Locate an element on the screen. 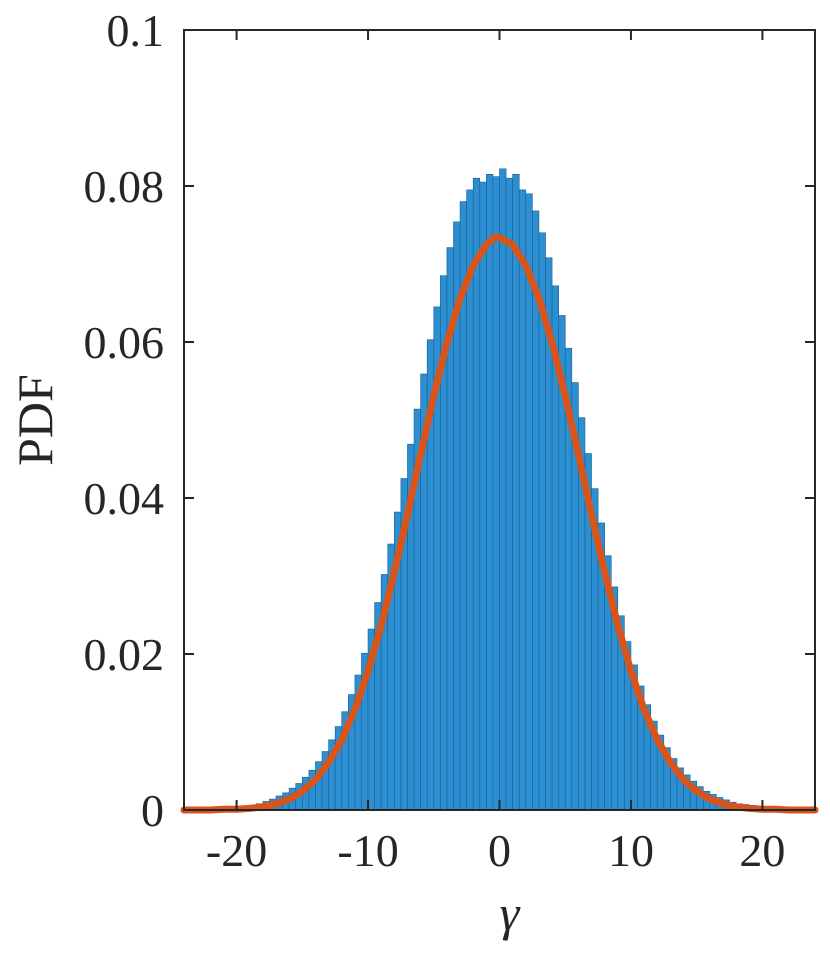 This screenshot has width=830, height=957. x-tick-label: -20 is located at coordinates (236, 850).